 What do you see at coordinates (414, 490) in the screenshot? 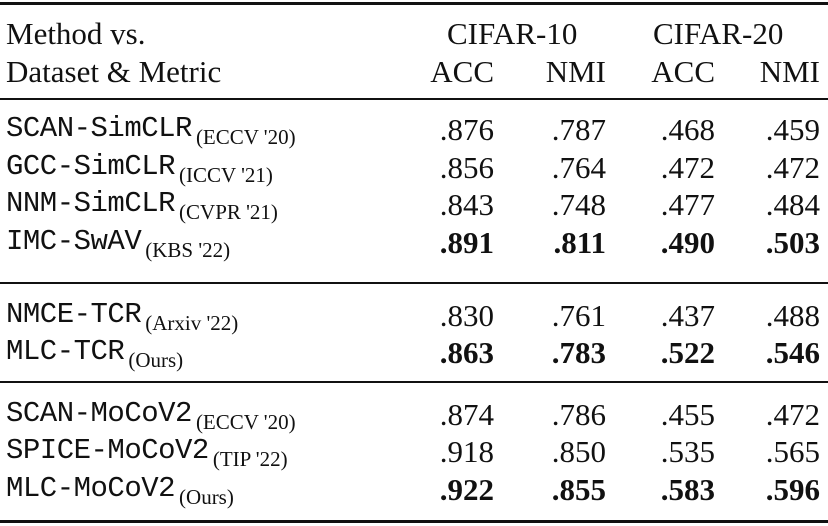
I see `table-row: MLC-MoCoV2 (Ours) .922 .855 .583 .596` at bounding box center [414, 490].